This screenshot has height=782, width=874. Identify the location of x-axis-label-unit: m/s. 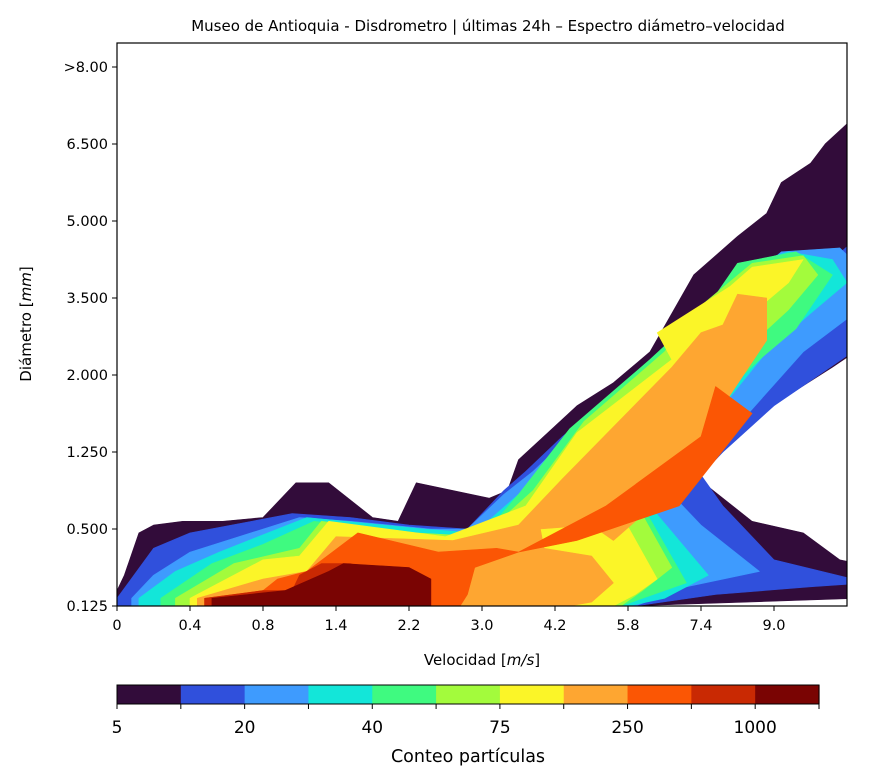
(521, 660).